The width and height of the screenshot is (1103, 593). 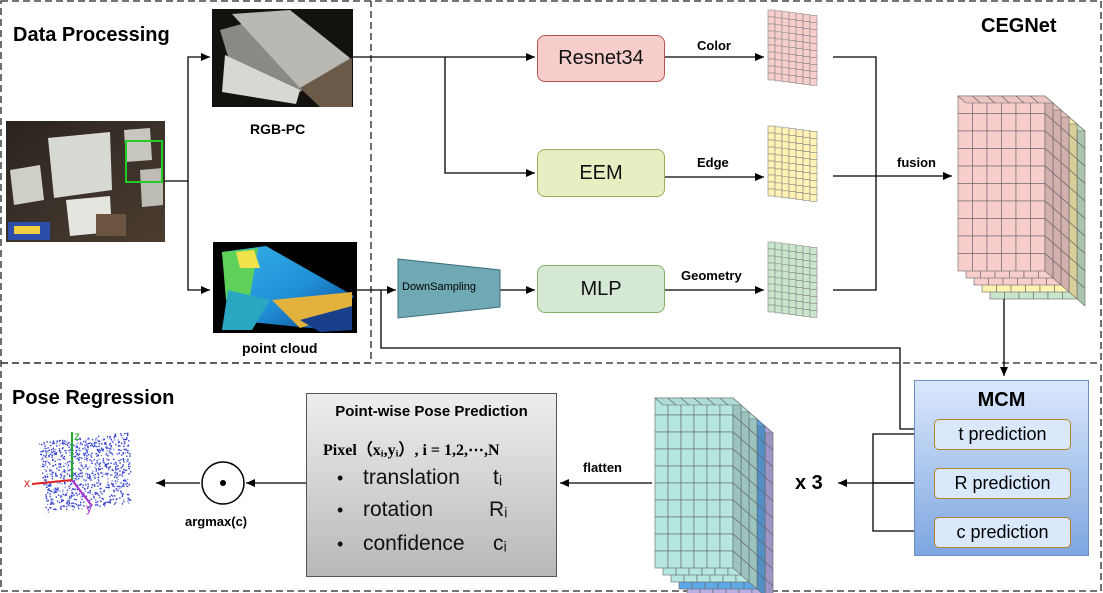 I want to click on point-cloud-image, so click(x=285, y=287).